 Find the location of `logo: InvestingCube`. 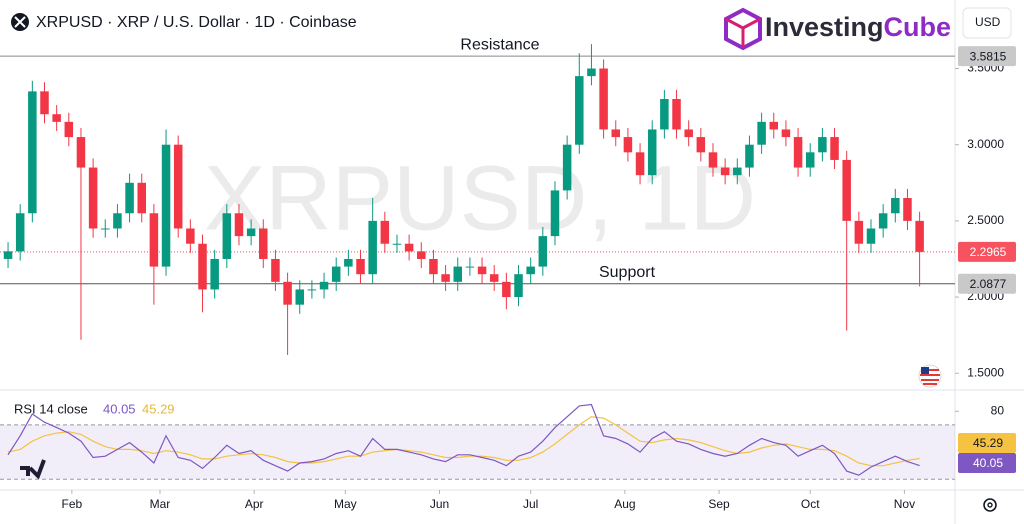

logo: InvestingCube is located at coordinates (837, 29).